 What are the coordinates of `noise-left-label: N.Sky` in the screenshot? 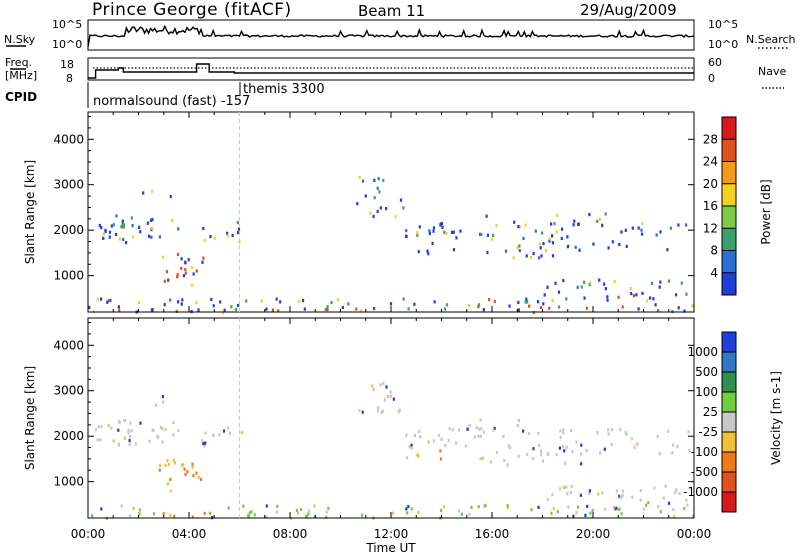 It's located at (20, 39).